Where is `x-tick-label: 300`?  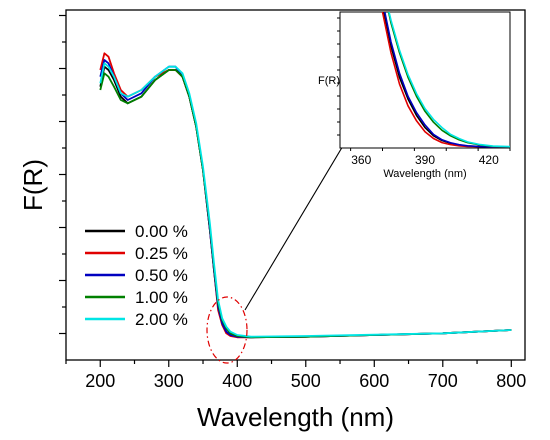
x-tick-label: 300 is located at coordinates (169, 381).